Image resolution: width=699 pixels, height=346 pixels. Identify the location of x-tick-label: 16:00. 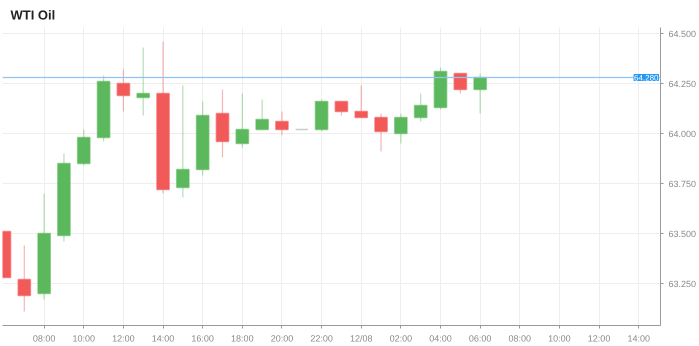
(202, 339).